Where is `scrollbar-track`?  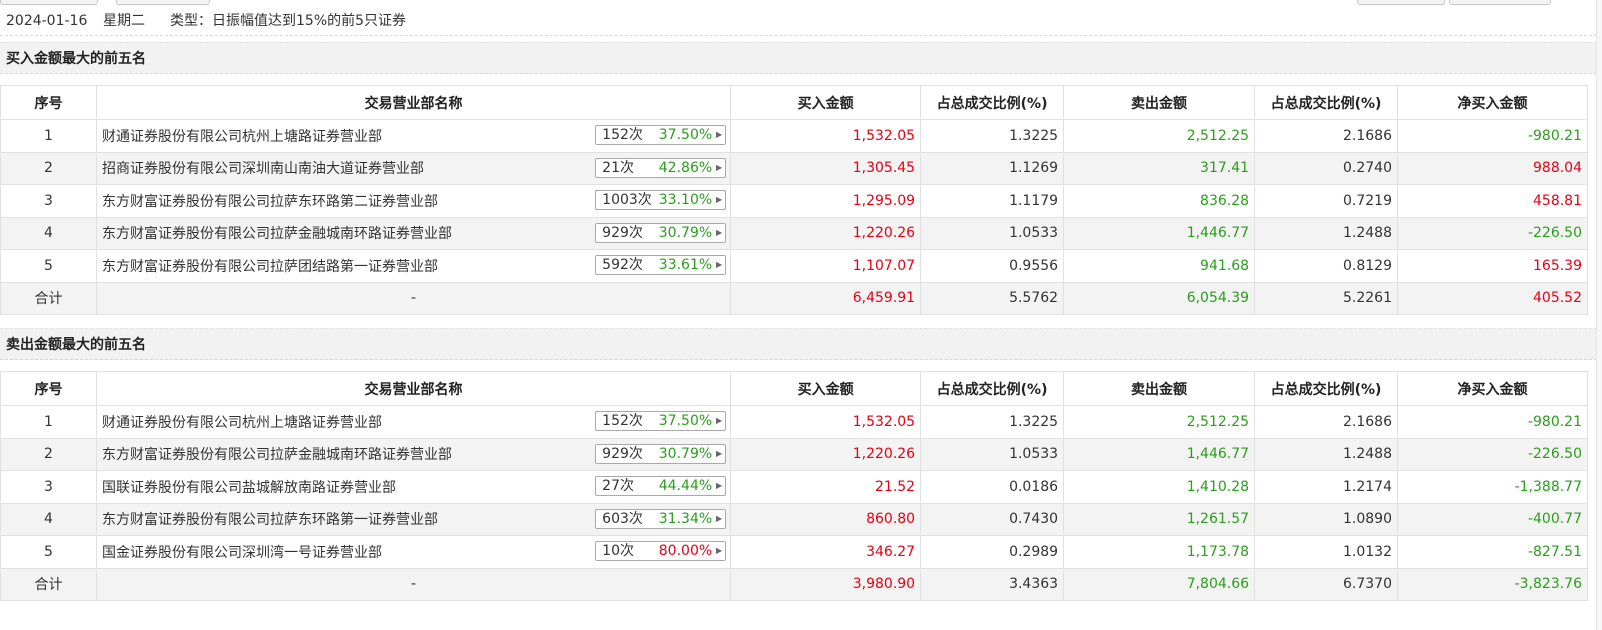
scrollbar-track is located at coordinates (1599, 315).